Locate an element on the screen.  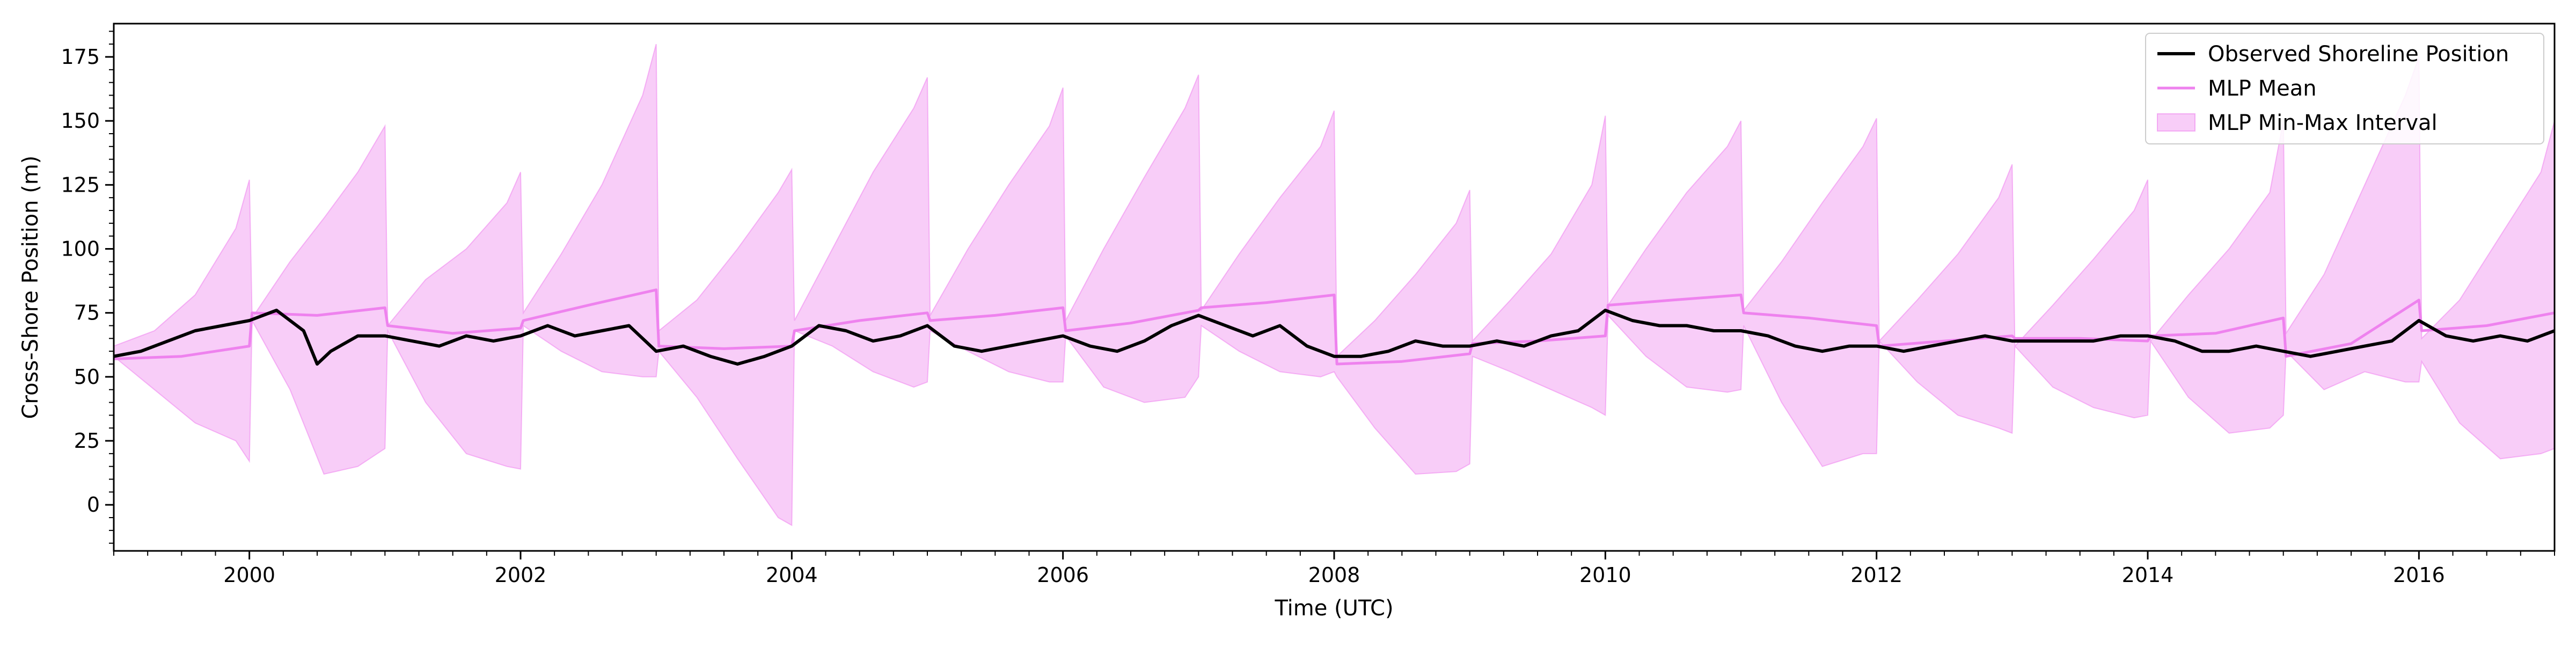
x-tick-label: 2008 is located at coordinates (1334, 575).